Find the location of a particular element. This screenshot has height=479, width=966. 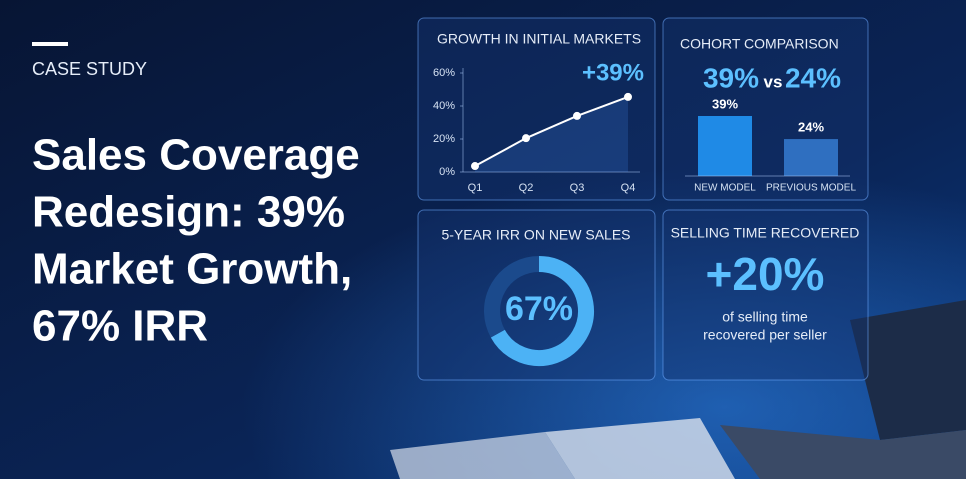

area is located at coordinates (551, 134).